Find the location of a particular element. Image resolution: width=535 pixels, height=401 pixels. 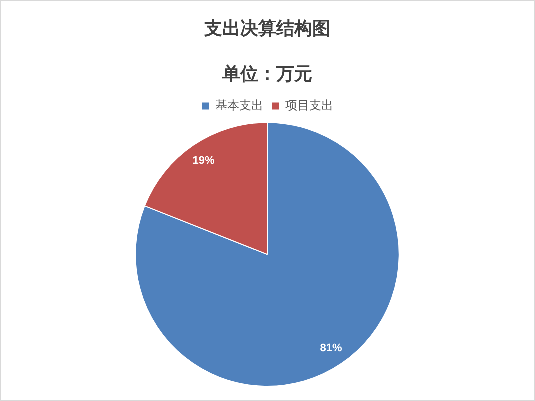

data-label: 19% is located at coordinates (203, 160).